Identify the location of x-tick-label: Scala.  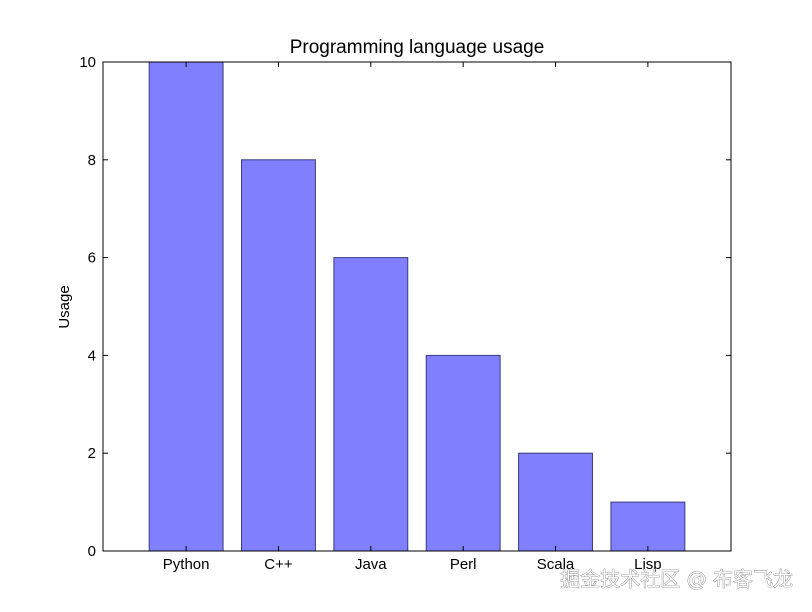
(556, 564).